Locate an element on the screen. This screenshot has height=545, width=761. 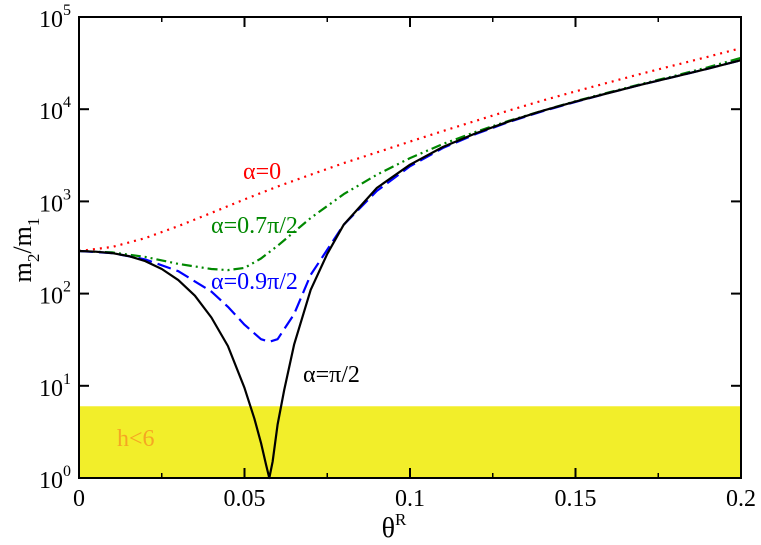
x-tick-label: 0.05 is located at coordinates (245, 499).